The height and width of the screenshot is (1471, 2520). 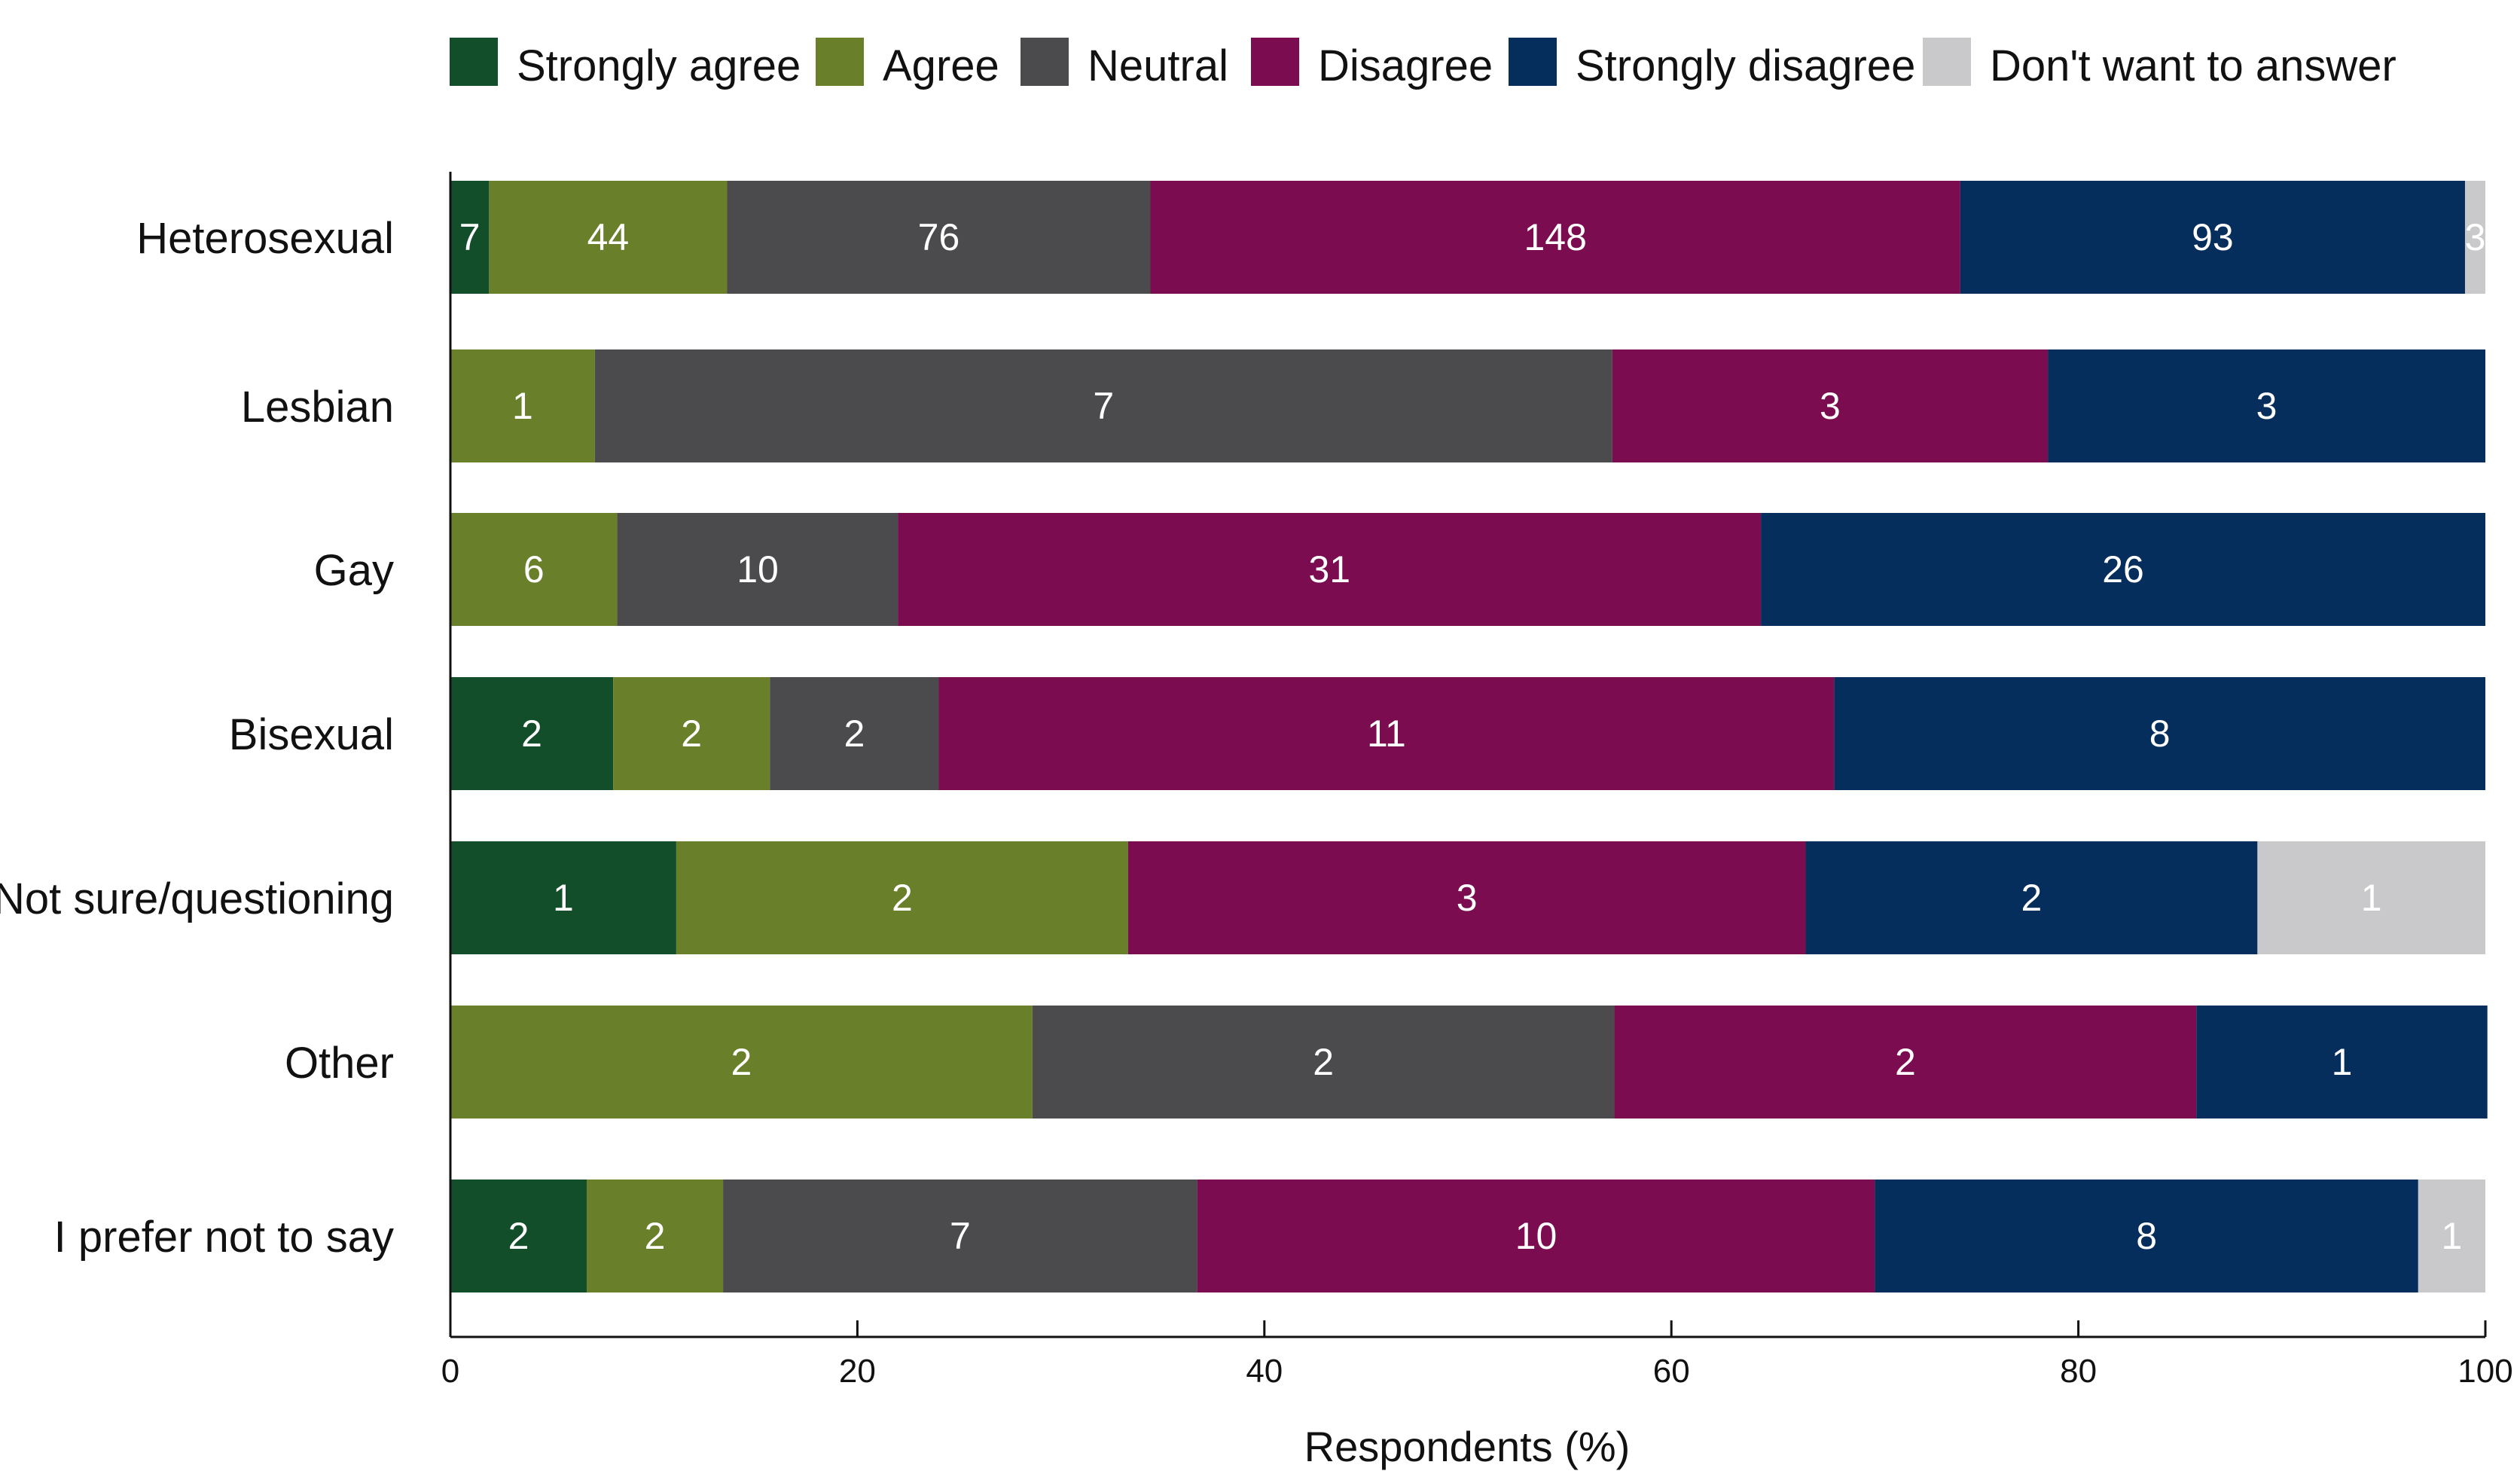 What do you see at coordinates (2484, 1371) in the screenshot?
I see `x-tick-label: 100` at bounding box center [2484, 1371].